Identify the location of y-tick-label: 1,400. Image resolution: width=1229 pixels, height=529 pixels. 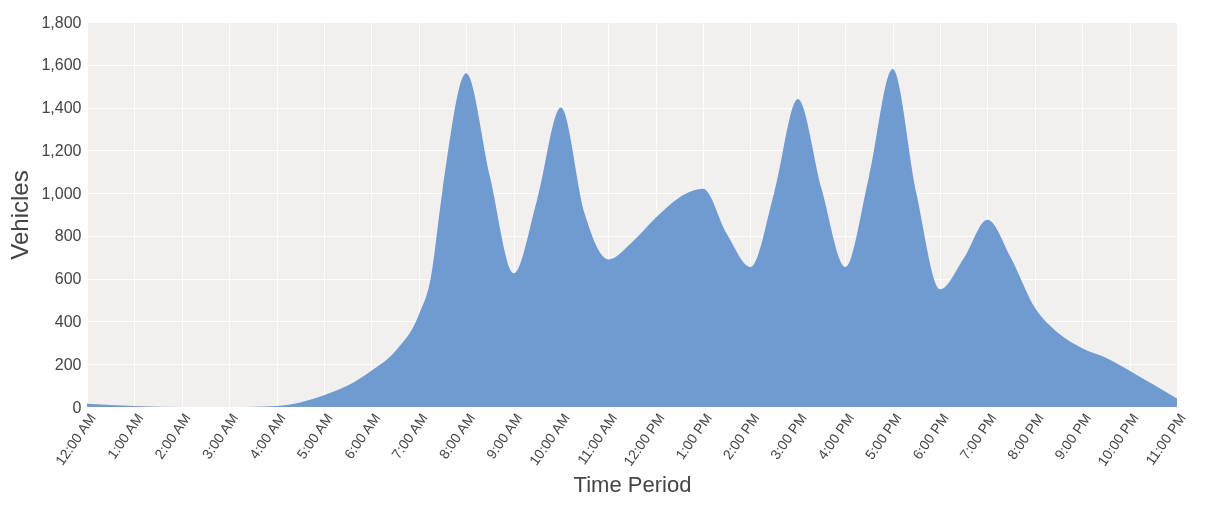
(61, 108).